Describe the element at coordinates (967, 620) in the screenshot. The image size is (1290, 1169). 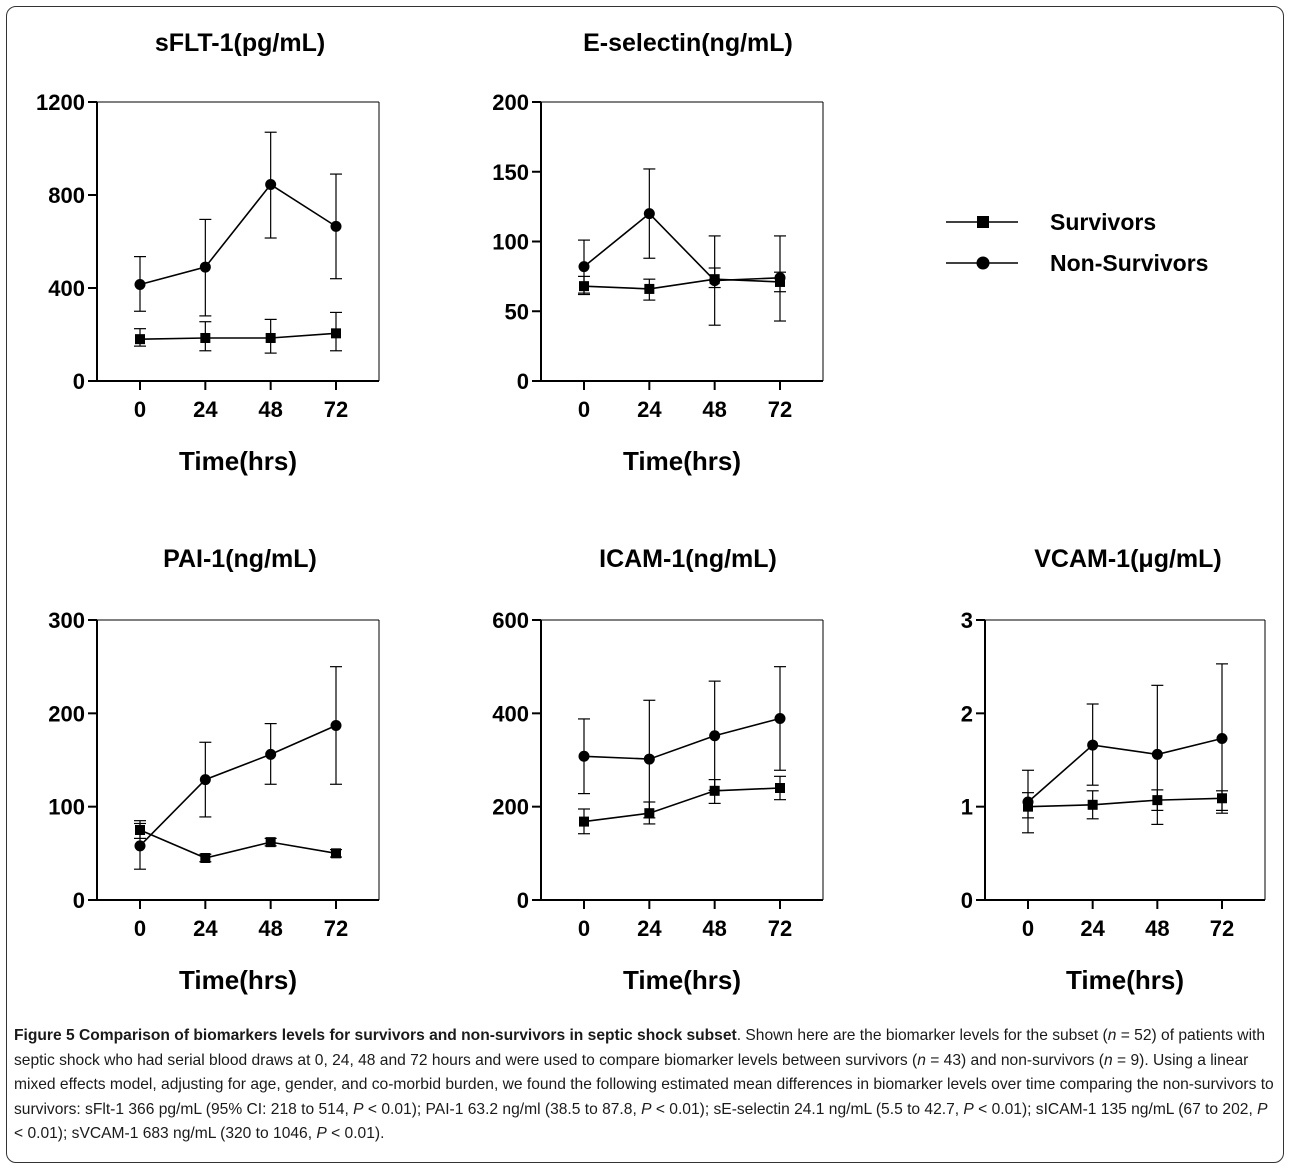
I see `y-tick-label: 3` at that location.